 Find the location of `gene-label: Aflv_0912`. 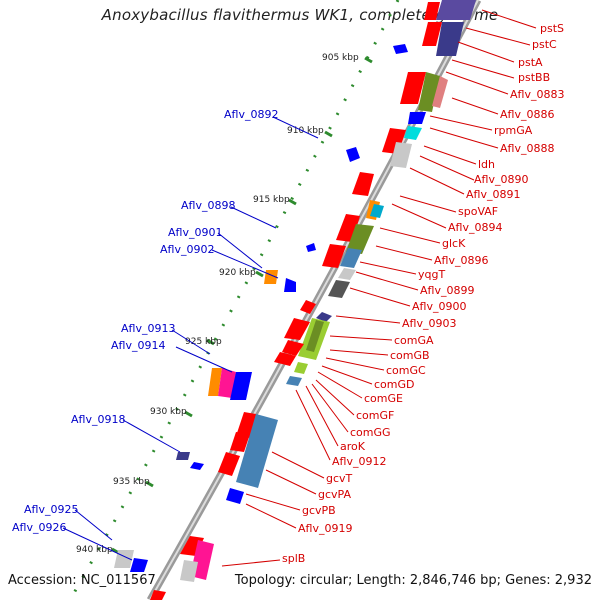

gene-label: Aflv_0912 is located at coordinates (359, 461).